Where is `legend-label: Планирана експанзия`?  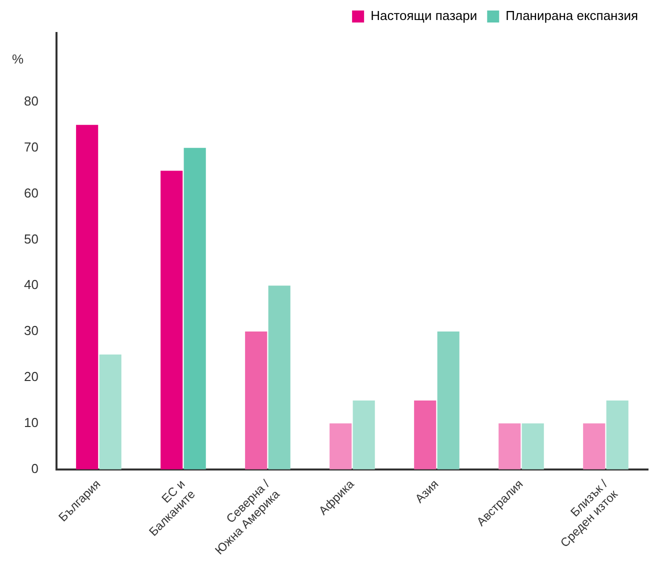
legend-label: Планирана експанзия is located at coordinates (572, 16).